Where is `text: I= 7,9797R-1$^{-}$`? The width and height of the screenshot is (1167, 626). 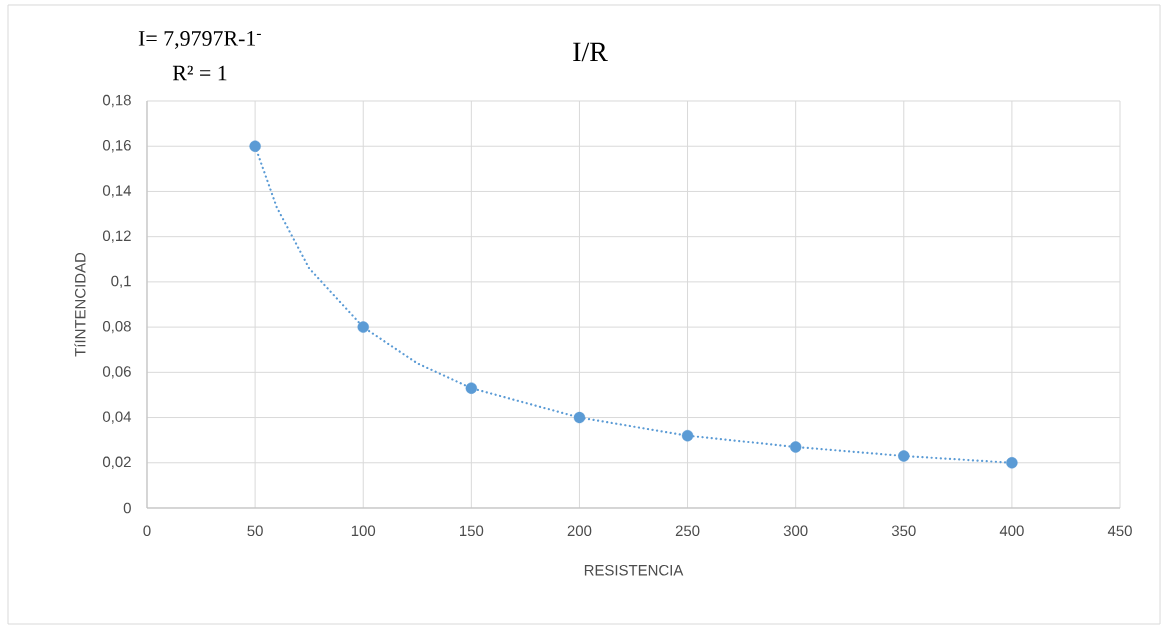
text: I= 7,9797R-1$^{-}$ is located at coordinates (199, 40).